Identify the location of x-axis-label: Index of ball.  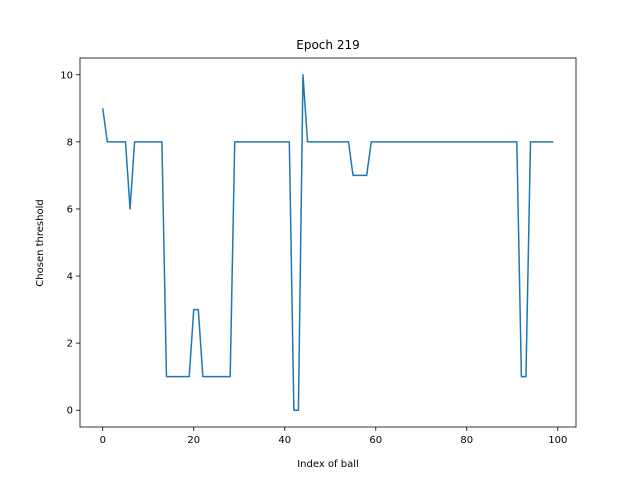
(328, 464).